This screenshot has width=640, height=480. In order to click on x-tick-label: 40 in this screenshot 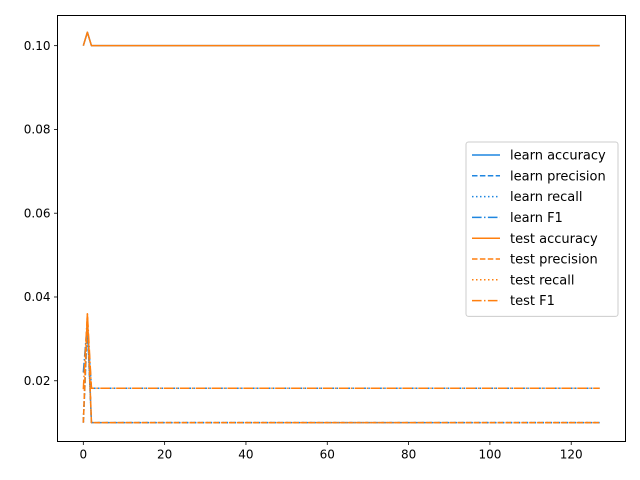, I will do `click(245, 455)`.